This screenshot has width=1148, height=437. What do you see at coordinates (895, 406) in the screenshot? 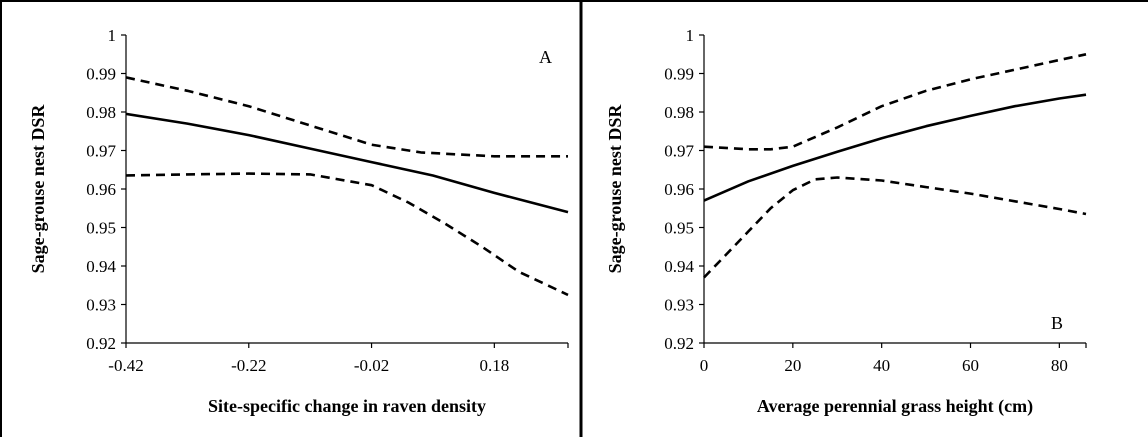
I see `x-axis-title: Average perennial grass height (cm)` at bounding box center [895, 406].